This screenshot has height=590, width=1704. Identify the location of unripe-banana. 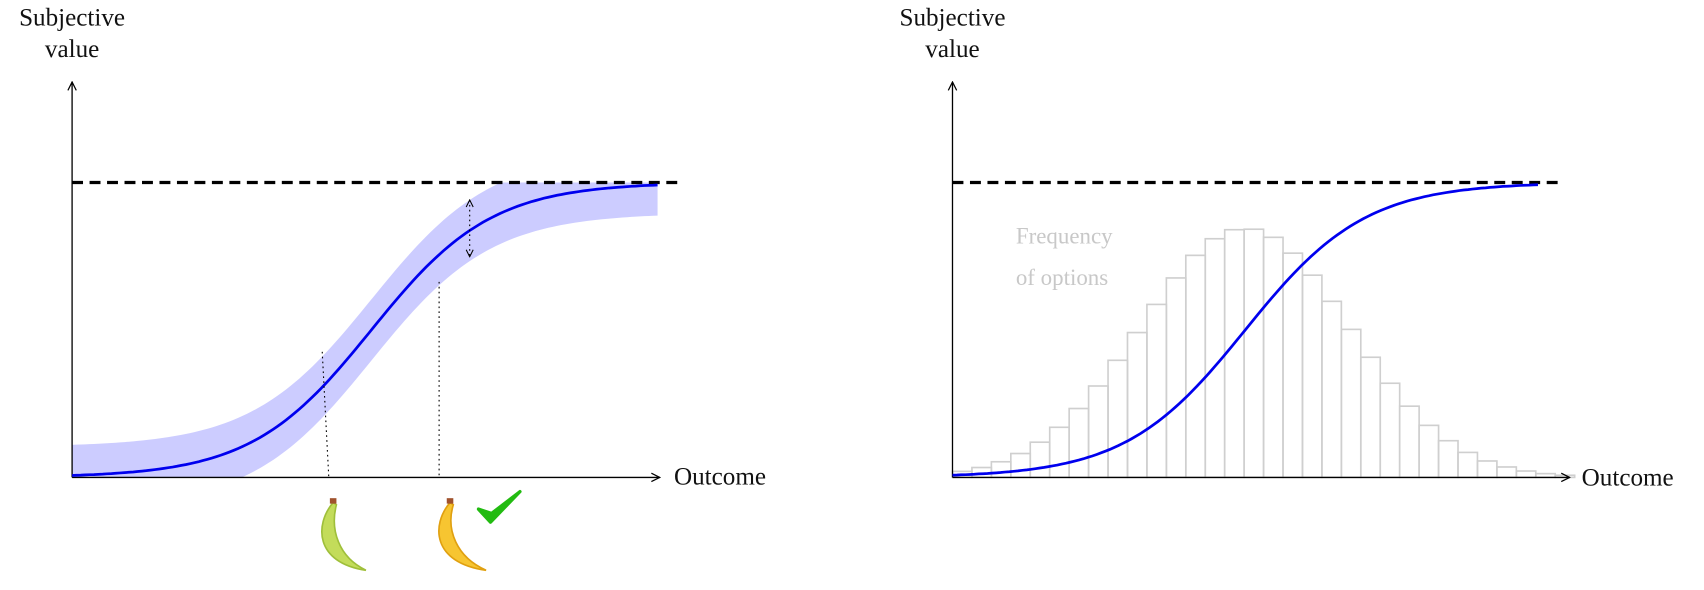
(344, 535).